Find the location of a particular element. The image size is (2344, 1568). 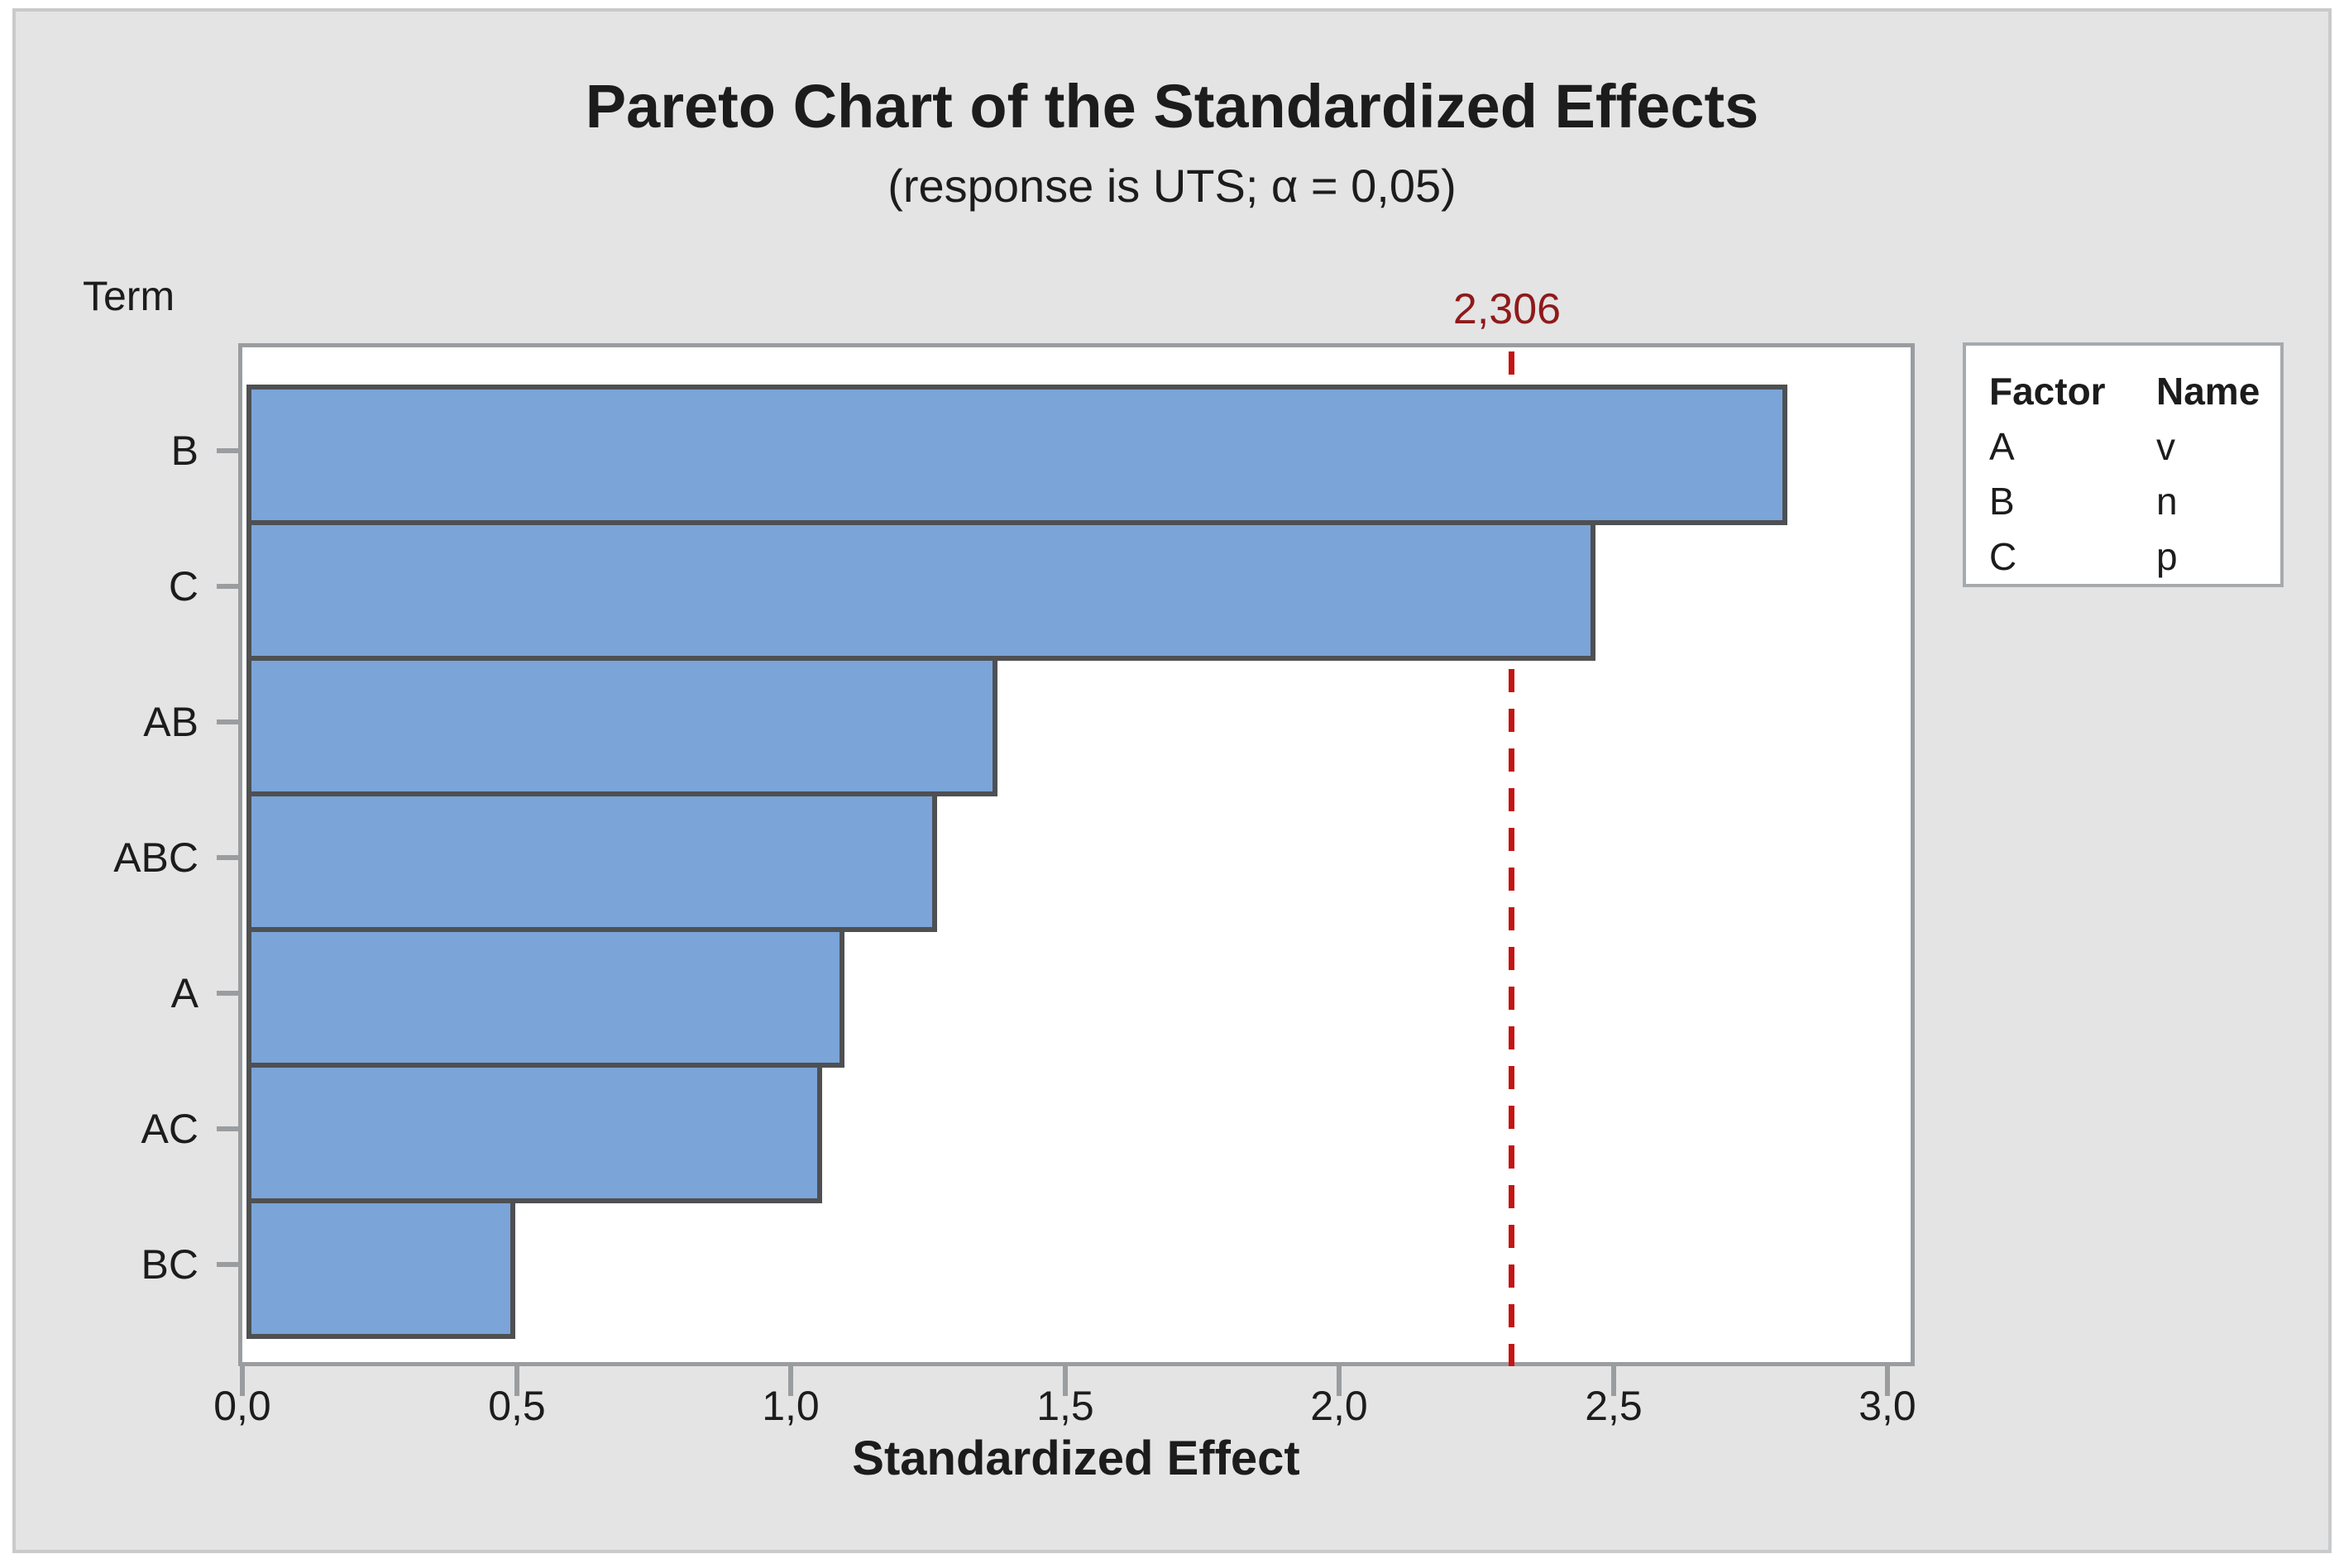

y-tick-c is located at coordinates (228, 586).